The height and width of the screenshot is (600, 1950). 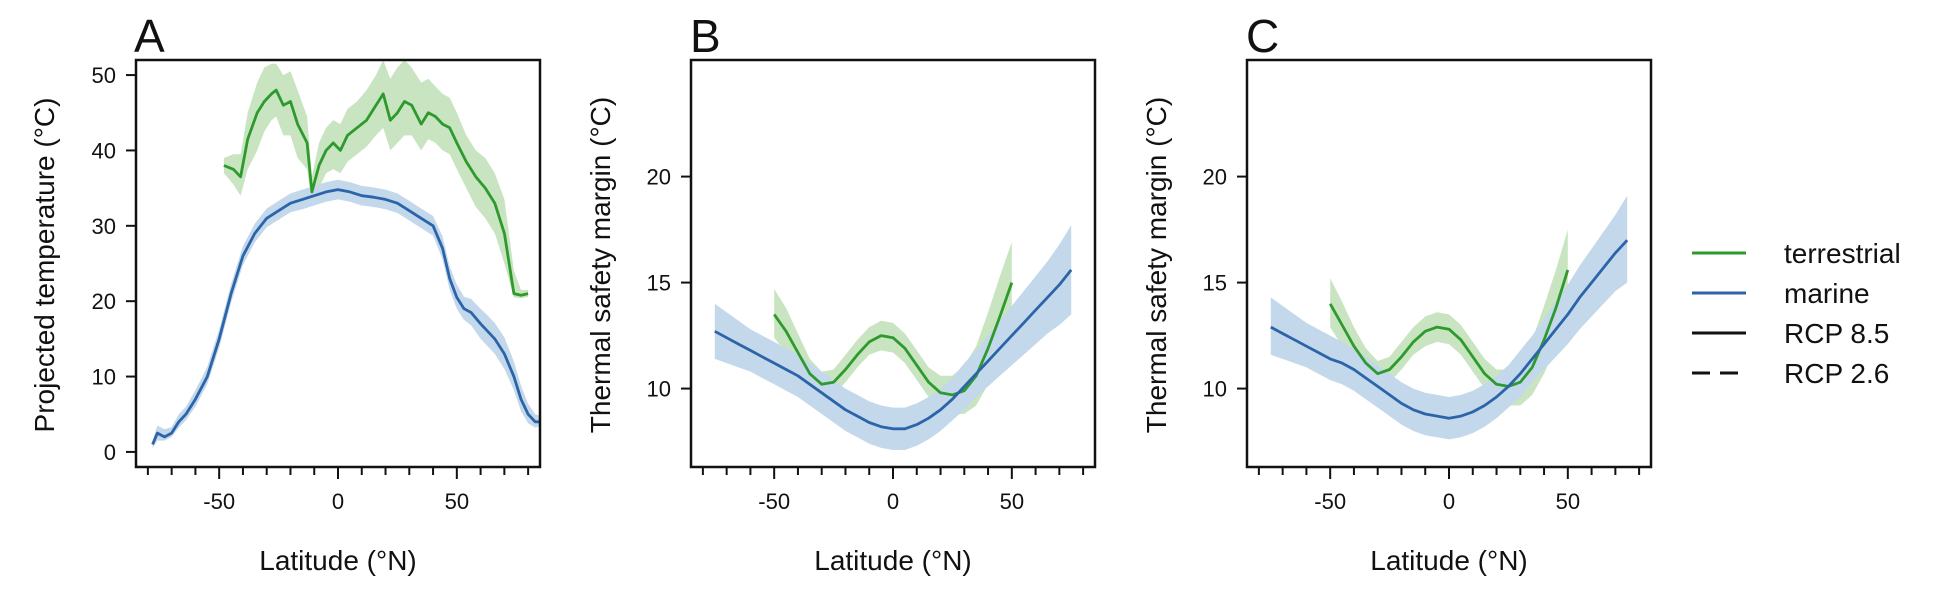 I want to click on panel-b-uncertainty-bands, so click(x=893, y=337).